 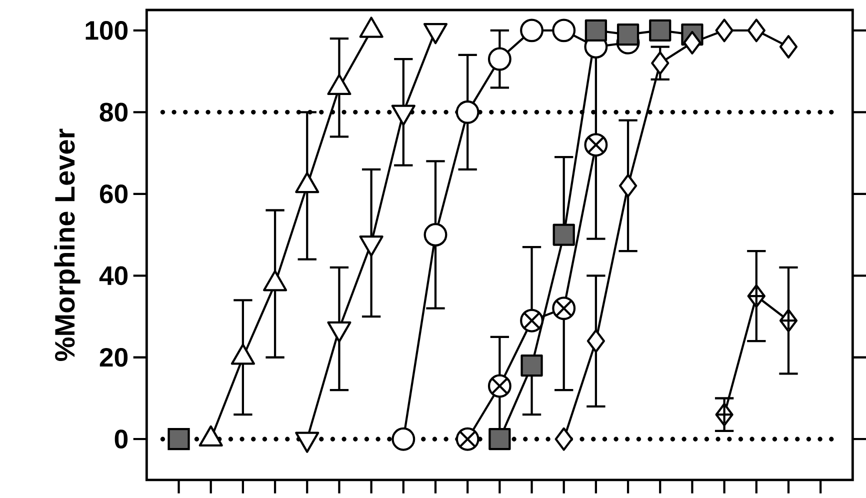 I want to click on y-tick-label: 0, so click(x=121, y=439).